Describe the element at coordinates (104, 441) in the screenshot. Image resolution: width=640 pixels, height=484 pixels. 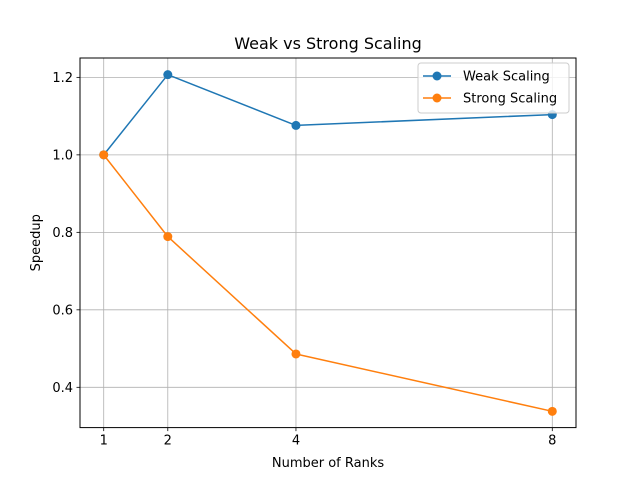
I see `x-tick-label: 1` at that location.